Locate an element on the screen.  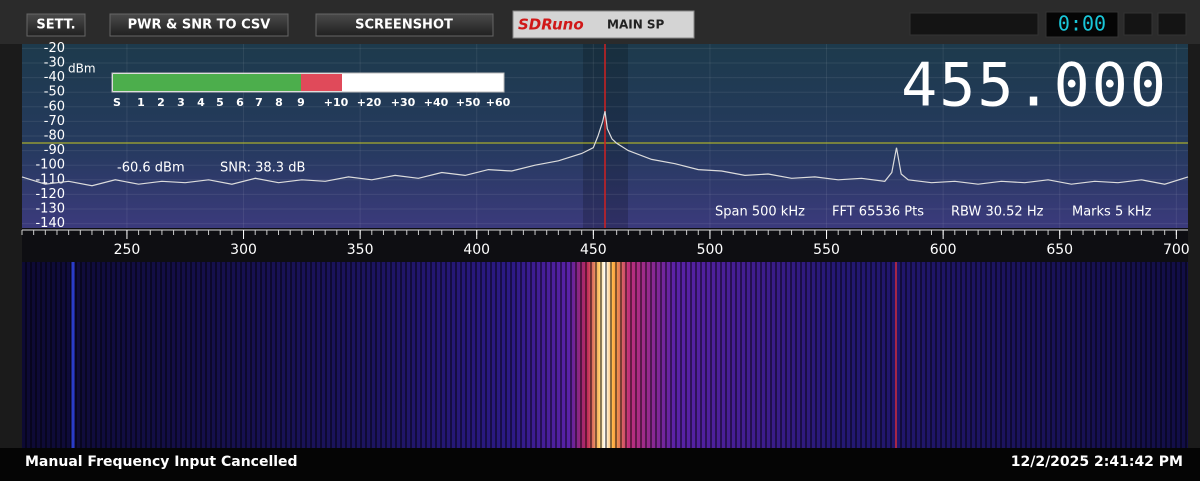
meter-scale-label: +40 is located at coordinates (436, 102).